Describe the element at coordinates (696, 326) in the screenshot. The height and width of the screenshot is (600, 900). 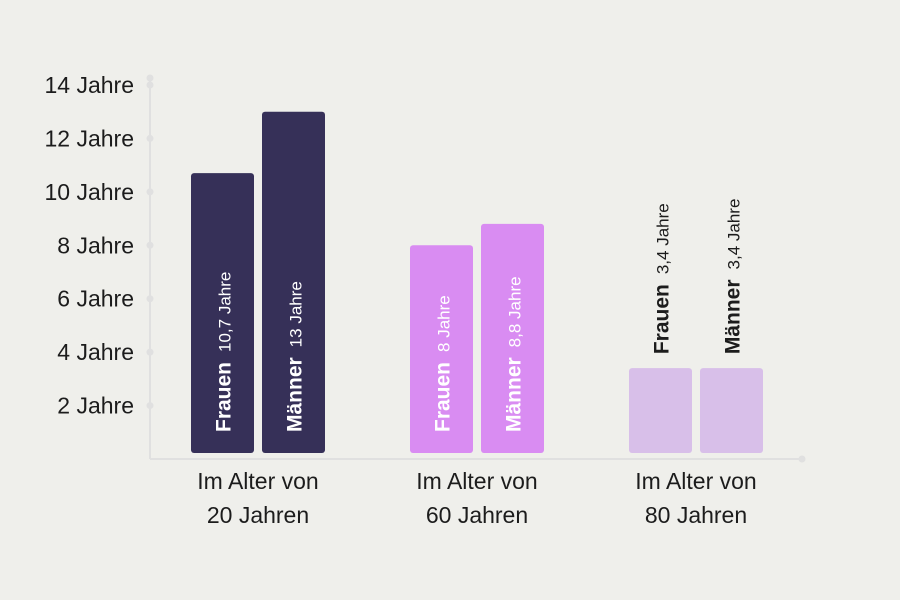
I see `bar-group: Frauen 3,4 Jahre Männer 3,4 Jahre` at that location.